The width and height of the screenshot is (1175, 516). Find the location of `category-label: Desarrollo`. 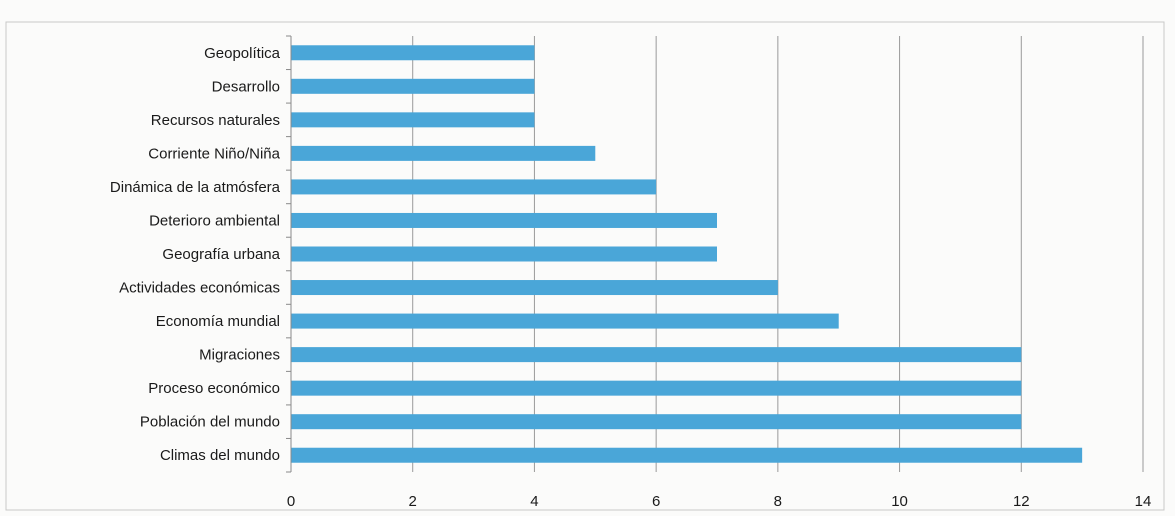

category-label: Desarrollo is located at coordinates (246, 86).